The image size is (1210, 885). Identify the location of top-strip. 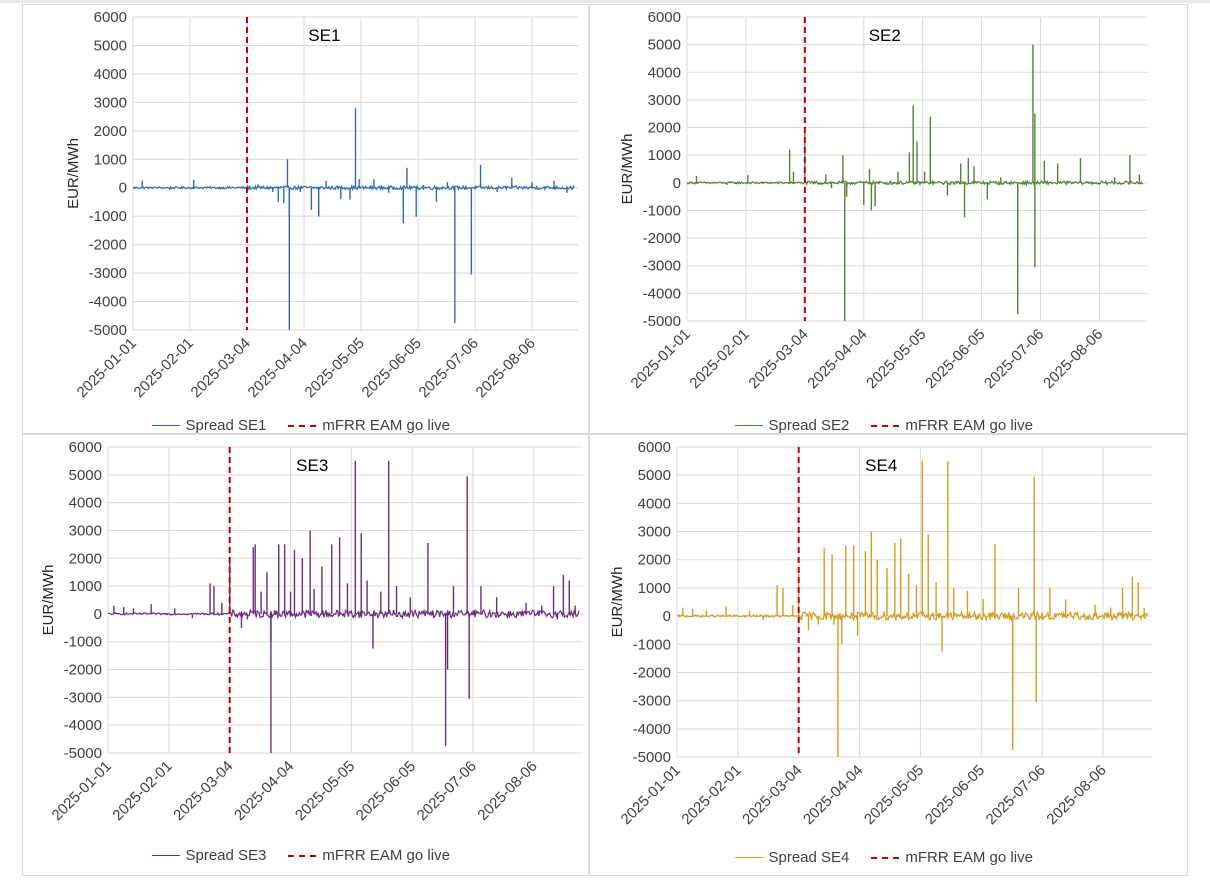
(605, 1).